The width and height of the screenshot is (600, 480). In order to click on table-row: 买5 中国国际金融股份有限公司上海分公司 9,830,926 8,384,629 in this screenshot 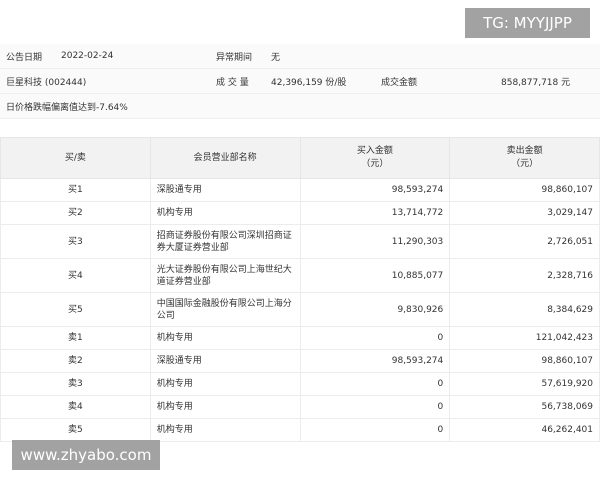, I will do `click(300, 309)`.